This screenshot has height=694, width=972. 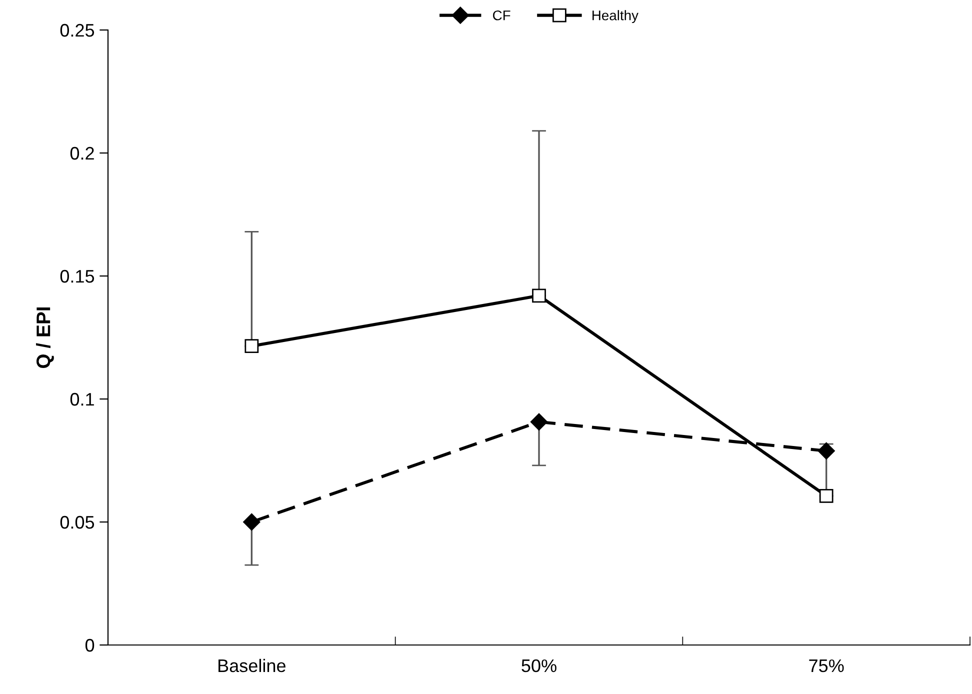 I want to click on y-tick-label: 0.1, so click(x=82, y=399).